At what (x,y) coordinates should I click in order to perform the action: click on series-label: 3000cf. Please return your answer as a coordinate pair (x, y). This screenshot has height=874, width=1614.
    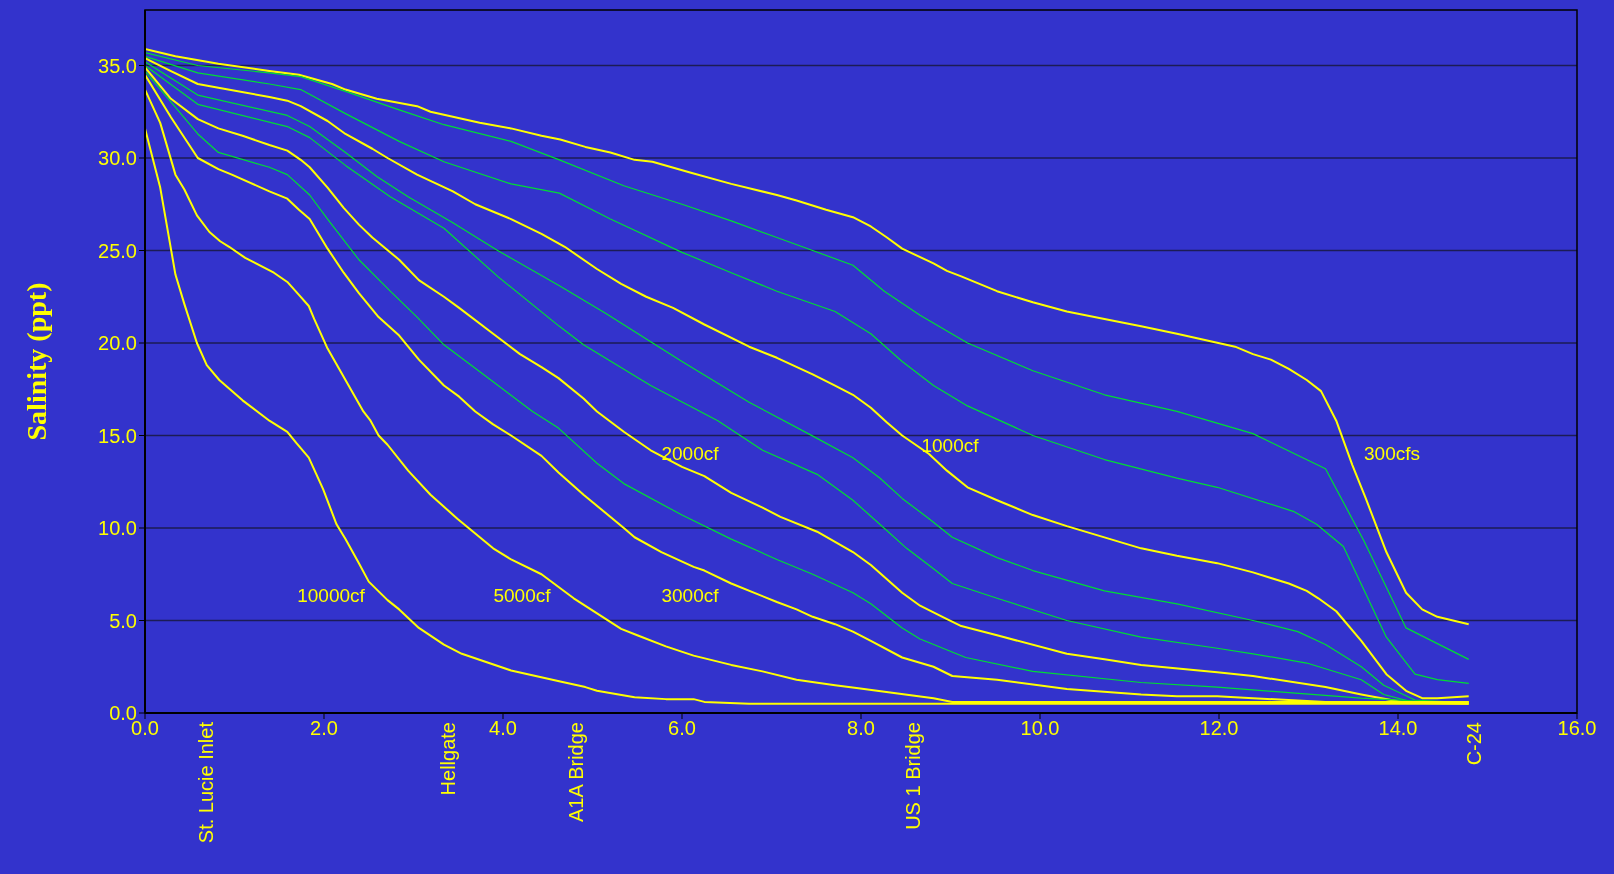
    Looking at the image, I should click on (690, 595).